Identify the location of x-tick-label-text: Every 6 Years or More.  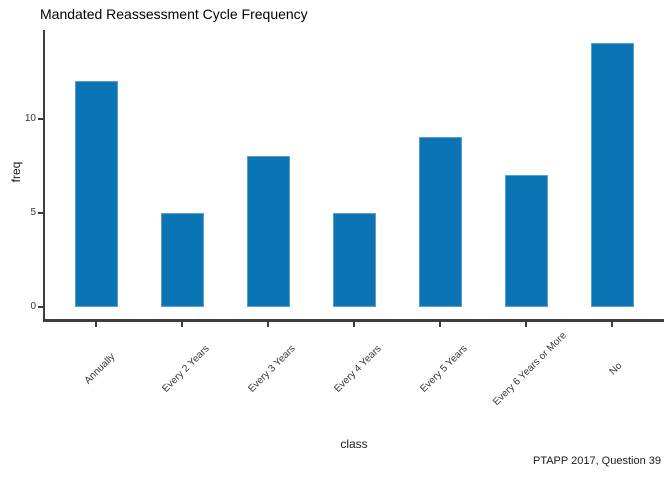
(530, 369).